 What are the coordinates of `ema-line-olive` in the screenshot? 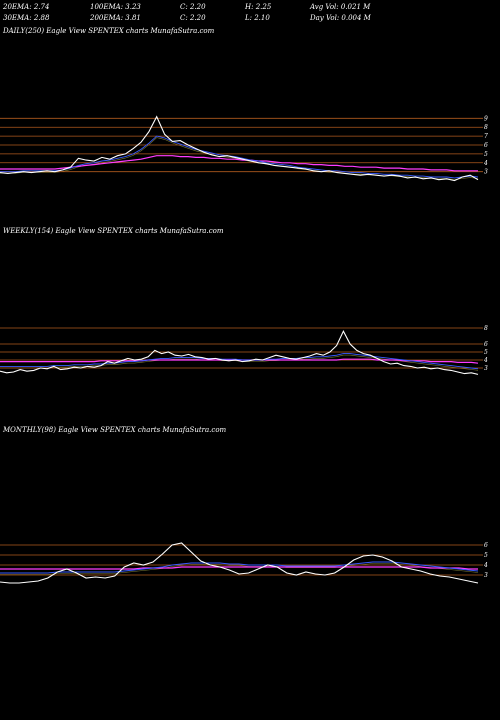 It's located at (239, 569).